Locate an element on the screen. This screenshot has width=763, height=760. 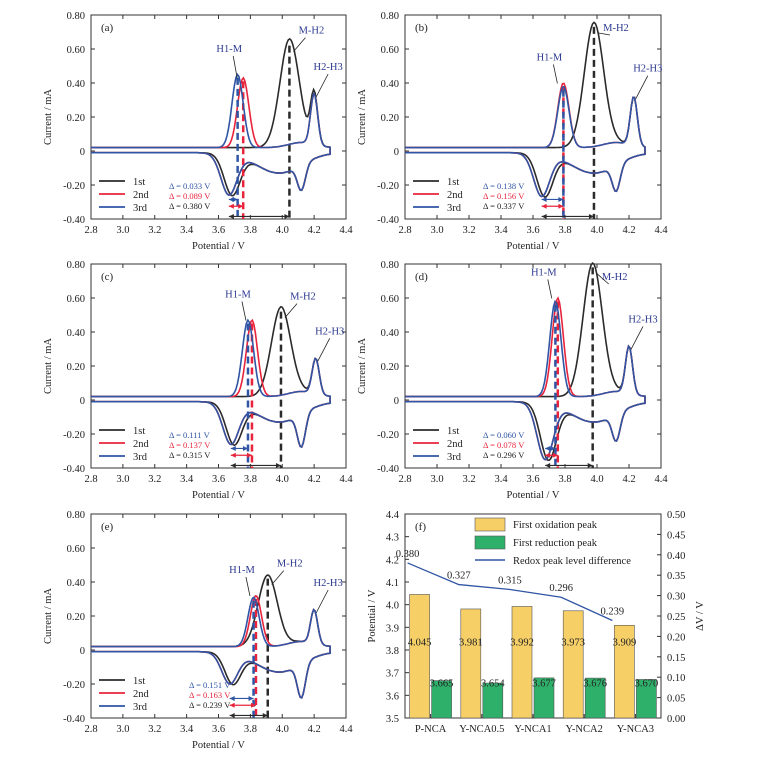
x-tick-label: 3.6 is located at coordinates (532, 479).